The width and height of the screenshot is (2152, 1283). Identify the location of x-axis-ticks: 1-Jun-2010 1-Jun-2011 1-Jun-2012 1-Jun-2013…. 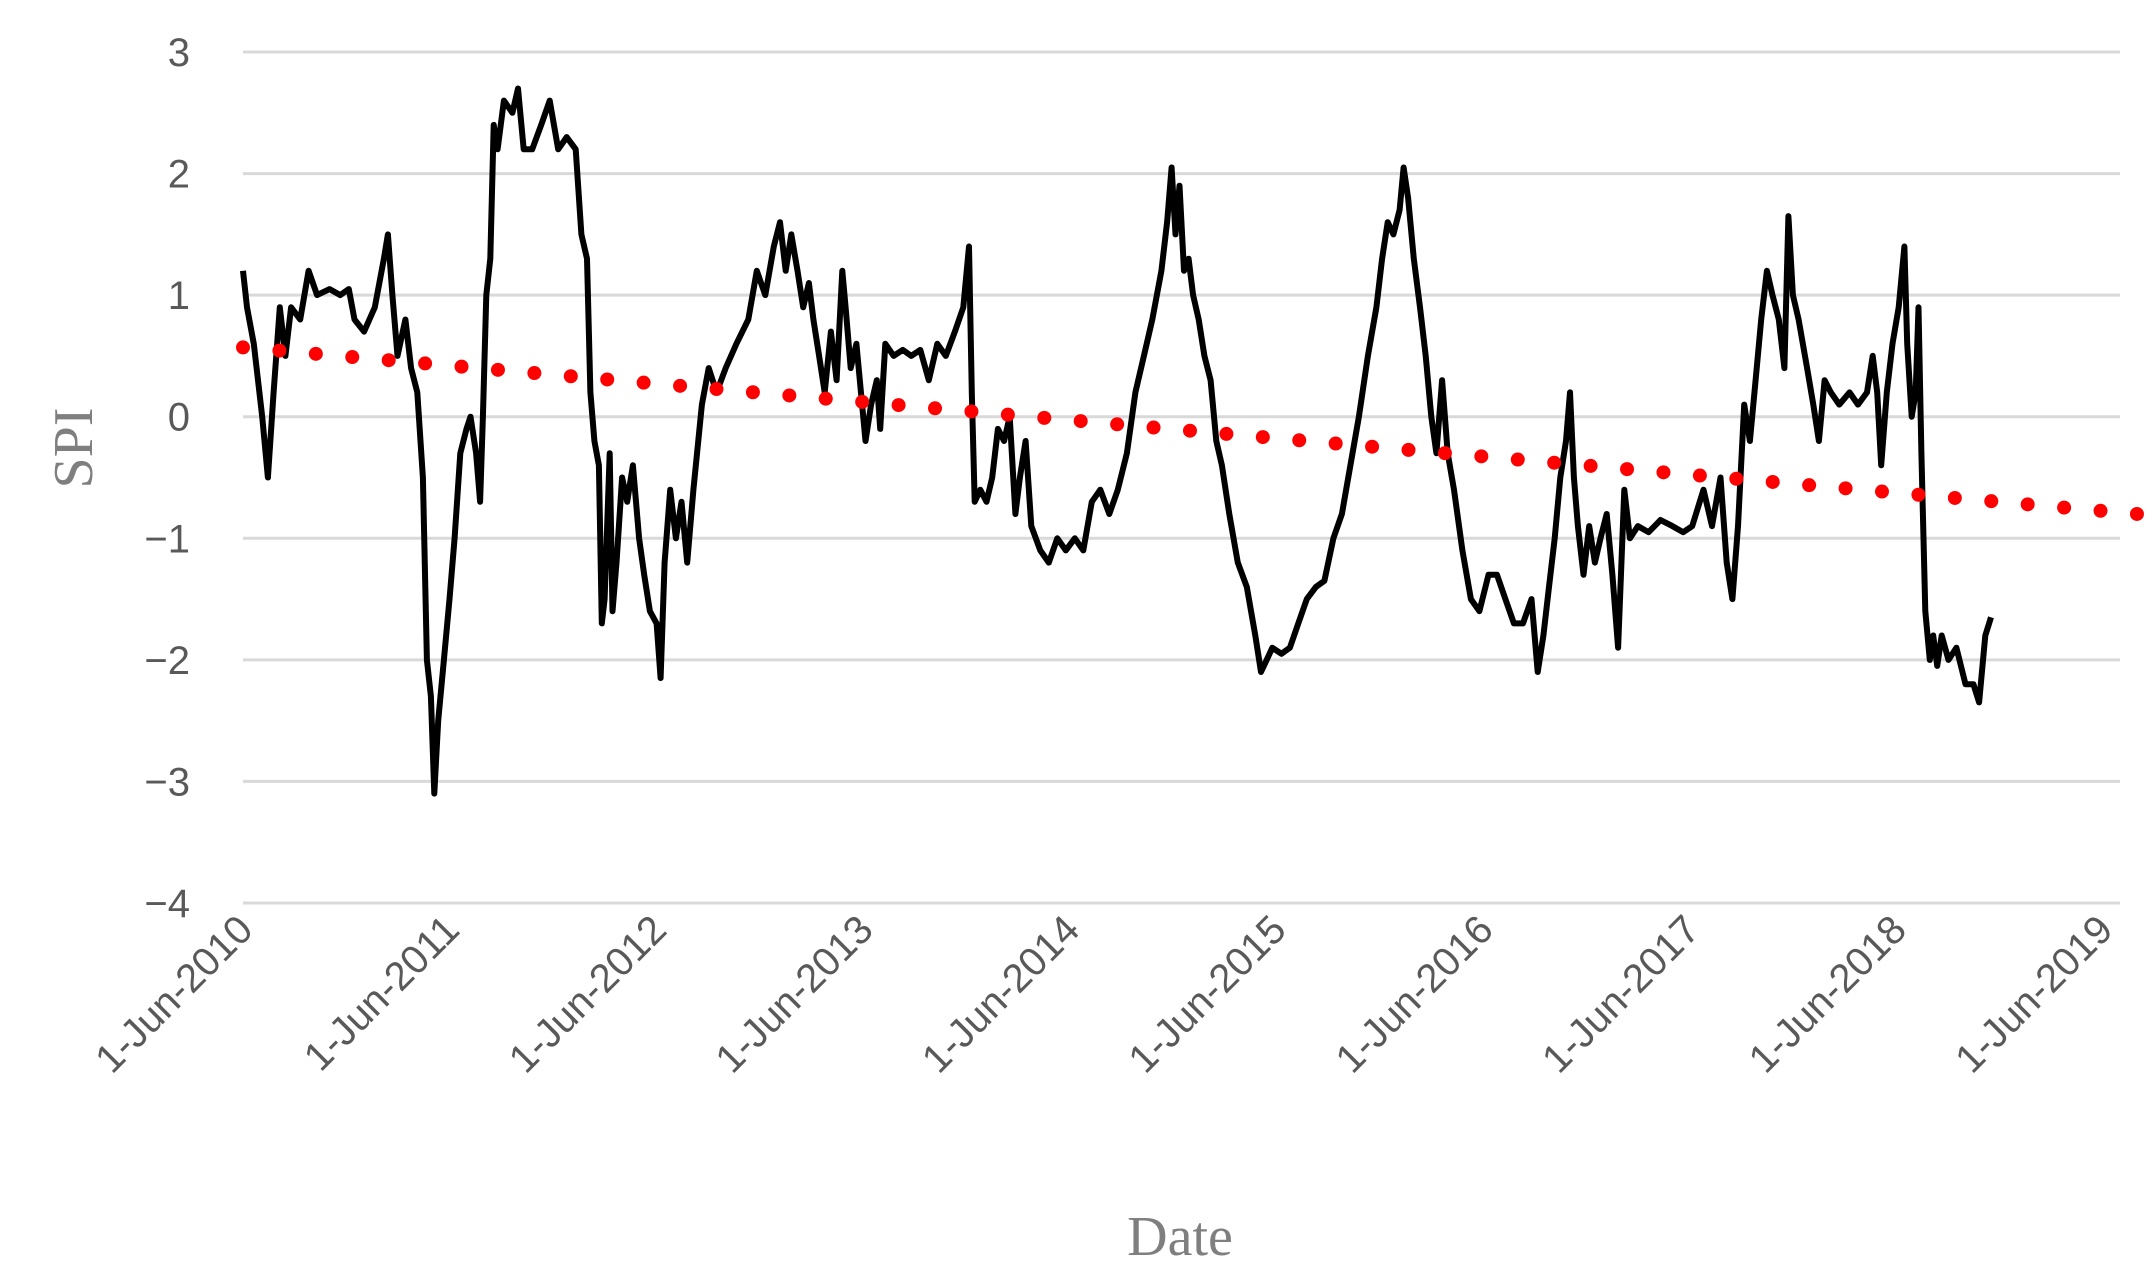
(1104, 994).